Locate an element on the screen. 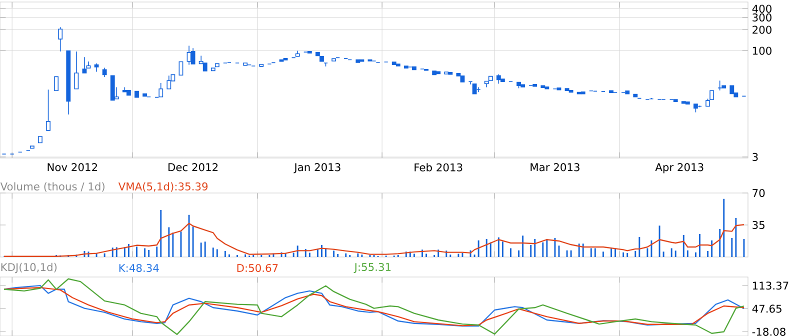  y-tick-label: 113.37 is located at coordinates (770, 286).